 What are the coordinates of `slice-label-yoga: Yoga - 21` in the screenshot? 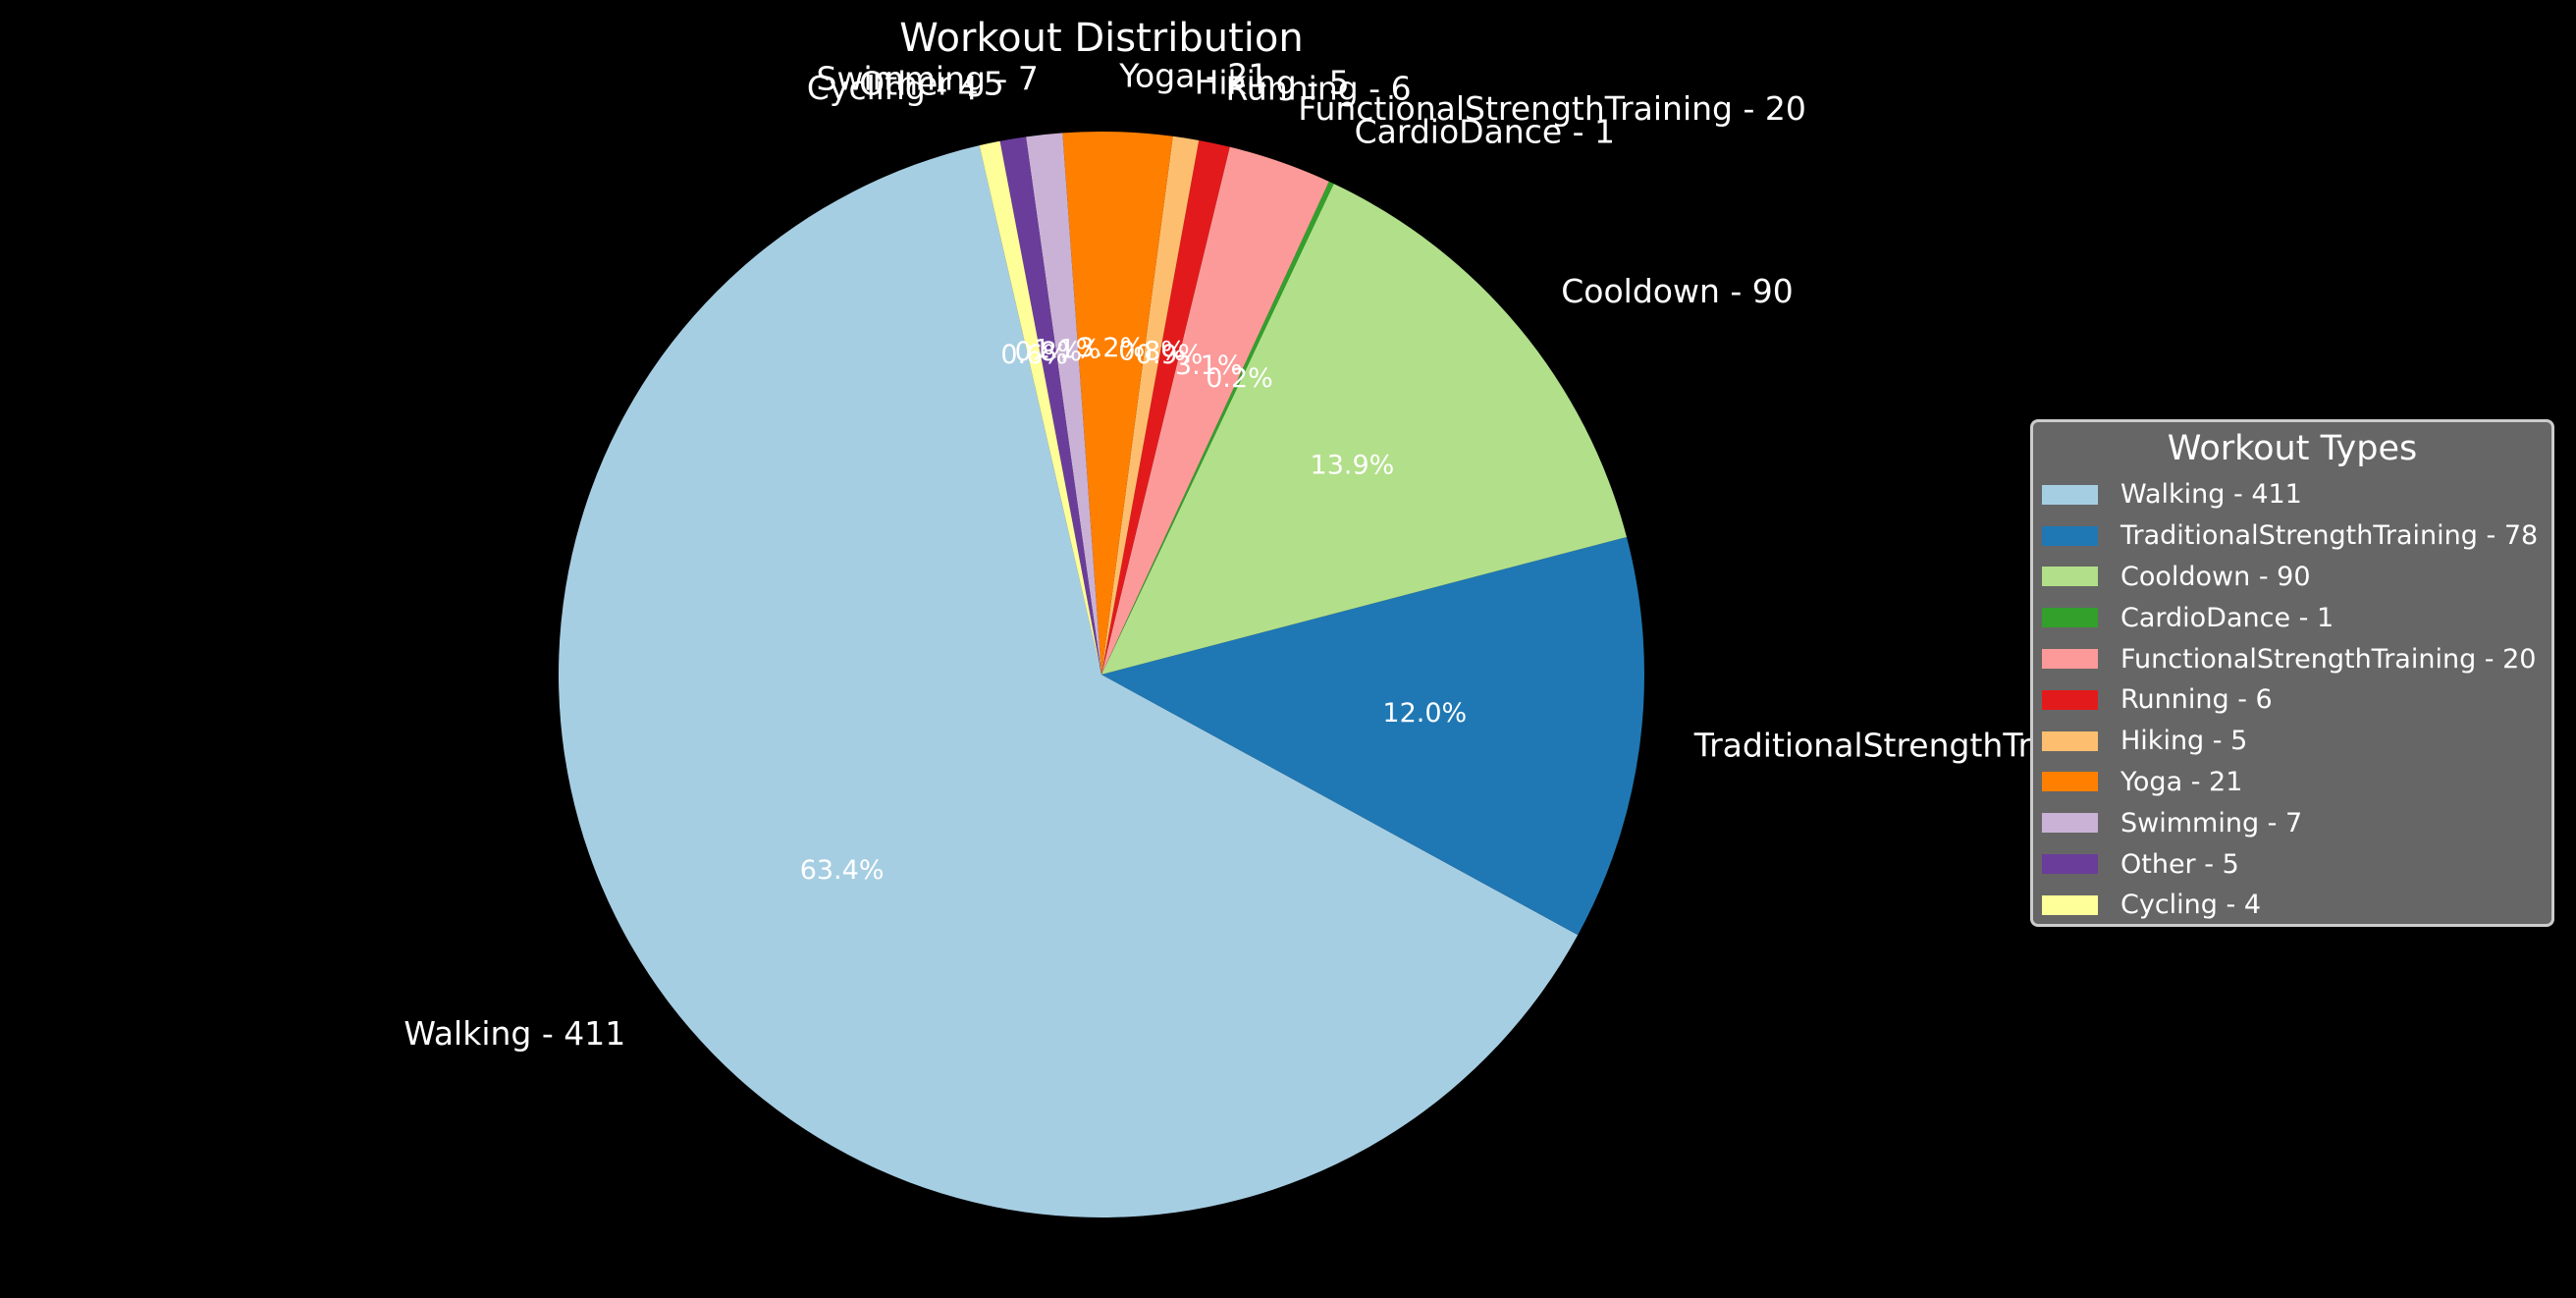 It's located at (1193, 75).